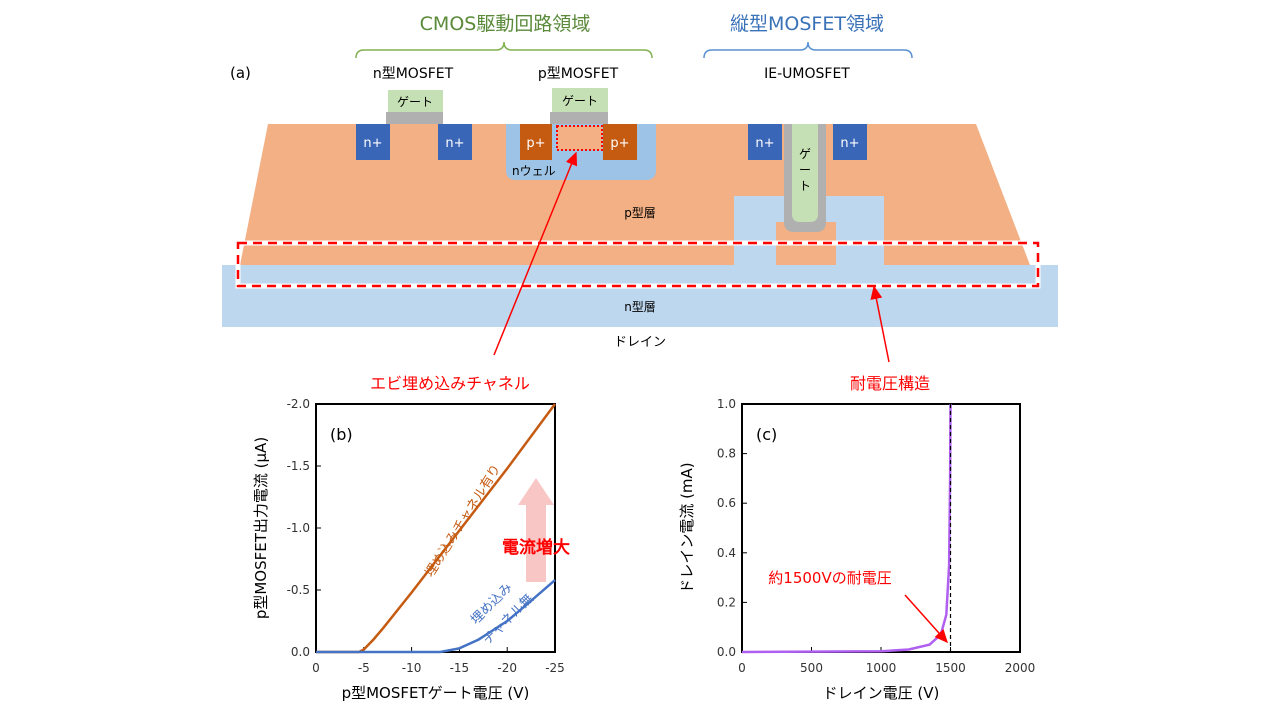 This screenshot has height=721, width=1280. What do you see at coordinates (536, 547) in the screenshot?
I see `current-increase-label: 電流増大` at bounding box center [536, 547].